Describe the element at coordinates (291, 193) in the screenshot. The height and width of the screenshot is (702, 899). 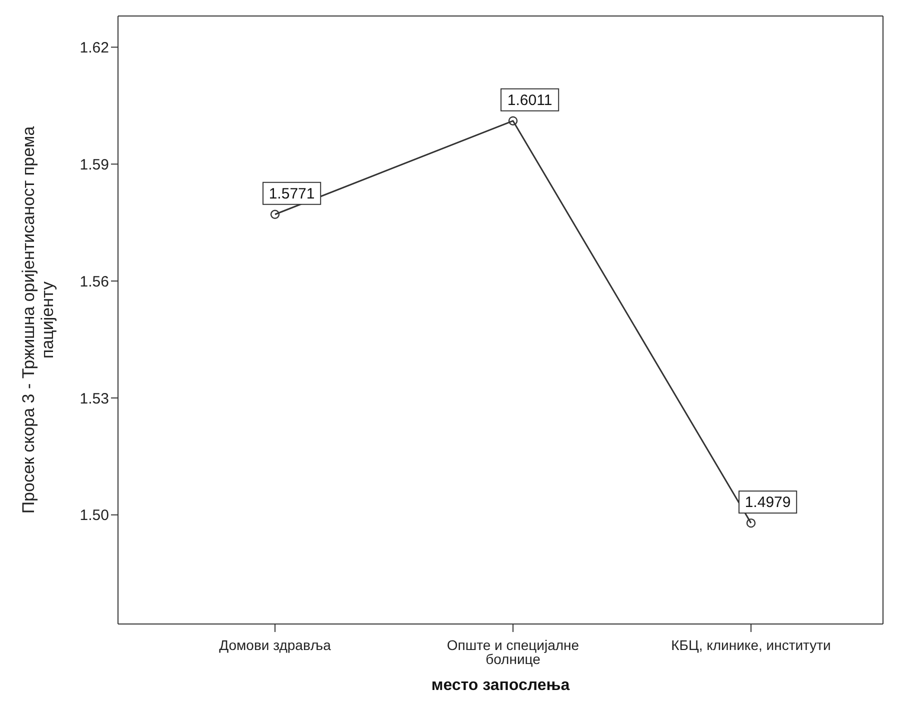
I see `data-label: 1.5771` at that location.